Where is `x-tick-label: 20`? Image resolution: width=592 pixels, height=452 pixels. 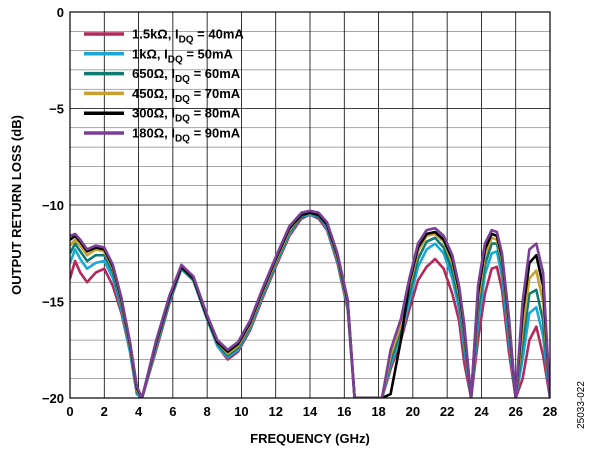
x-tick-label: 20 is located at coordinates (413, 411).